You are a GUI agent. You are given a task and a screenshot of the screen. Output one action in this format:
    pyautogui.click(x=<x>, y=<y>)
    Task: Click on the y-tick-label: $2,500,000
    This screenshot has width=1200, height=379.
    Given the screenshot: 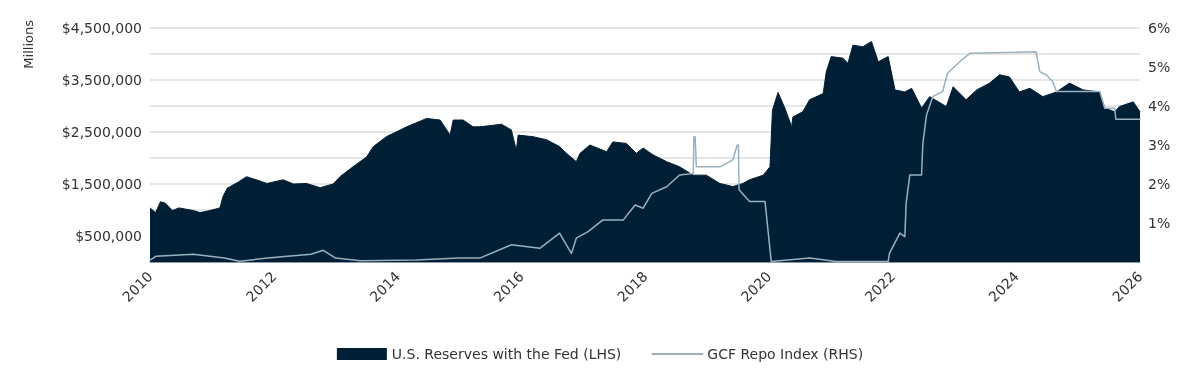 What is the action you would take?
    pyautogui.click(x=101, y=132)
    